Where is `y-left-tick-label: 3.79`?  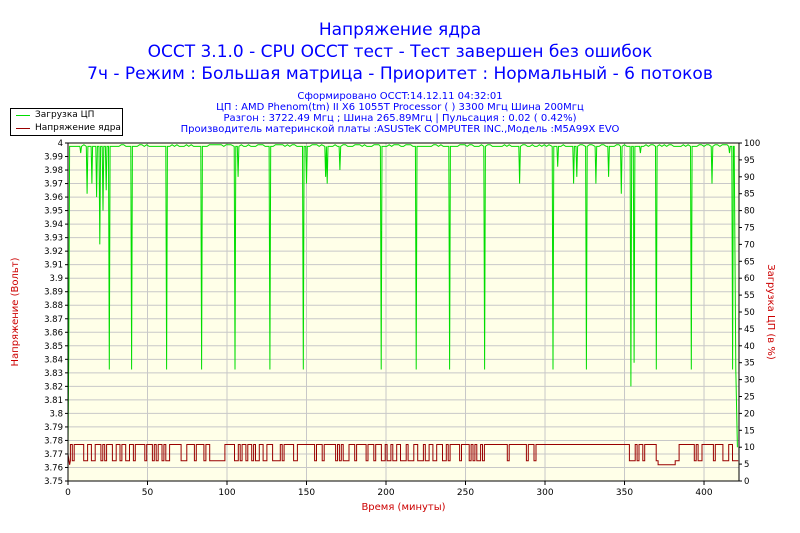
y-left-tick-label: 3.79 is located at coordinates (53, 428).